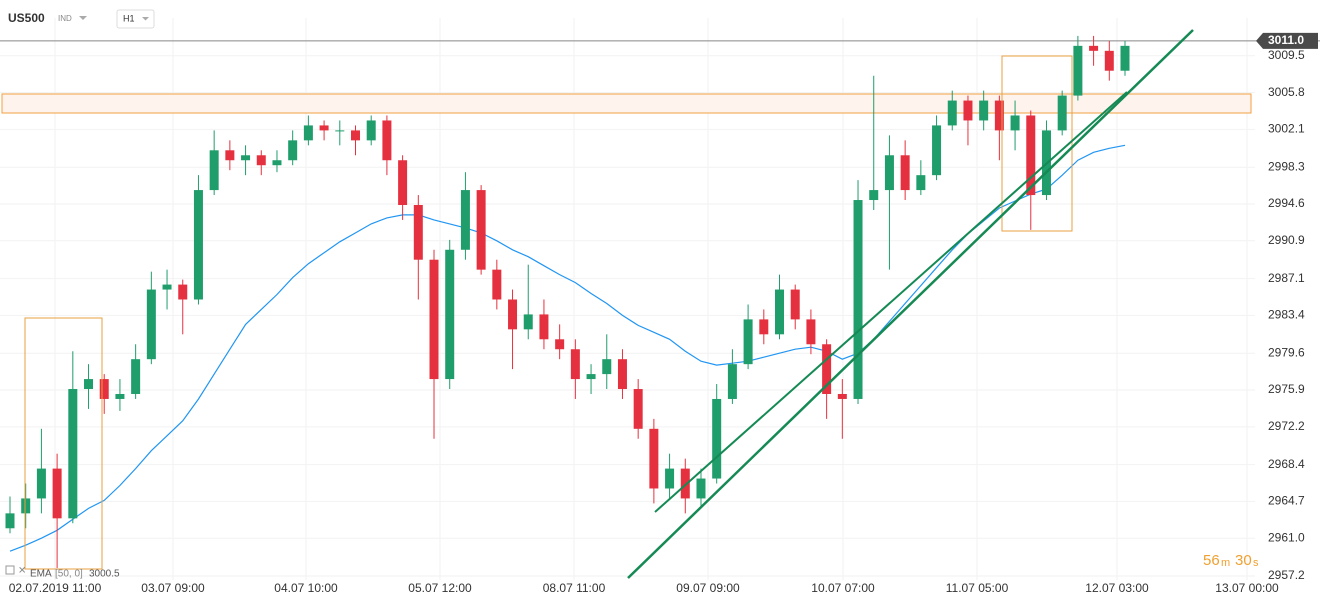 This screenshot has width=1329, height=611. What do you see at coordinates (1286, 464) in the screenshot?
I see `y-tick-label: 2968.4` at bounding box center [1286, 464].